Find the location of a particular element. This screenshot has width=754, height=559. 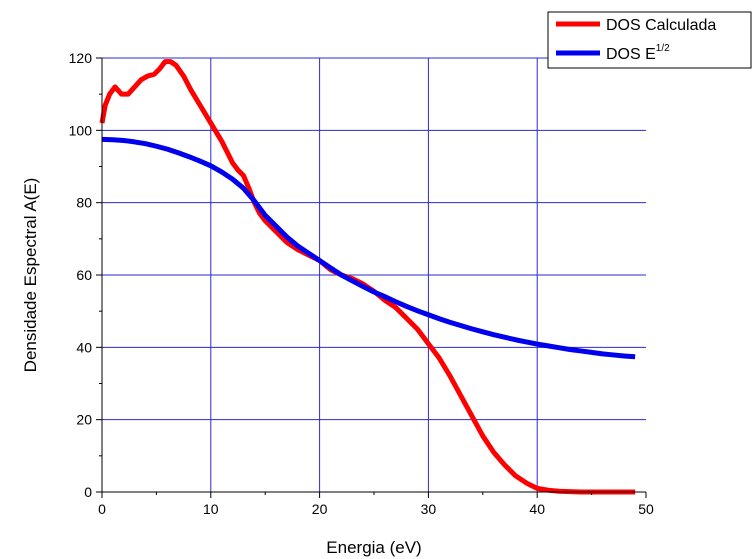

legend: DOS Calculada DOS E1/2 is located at coordinates (649, 40).